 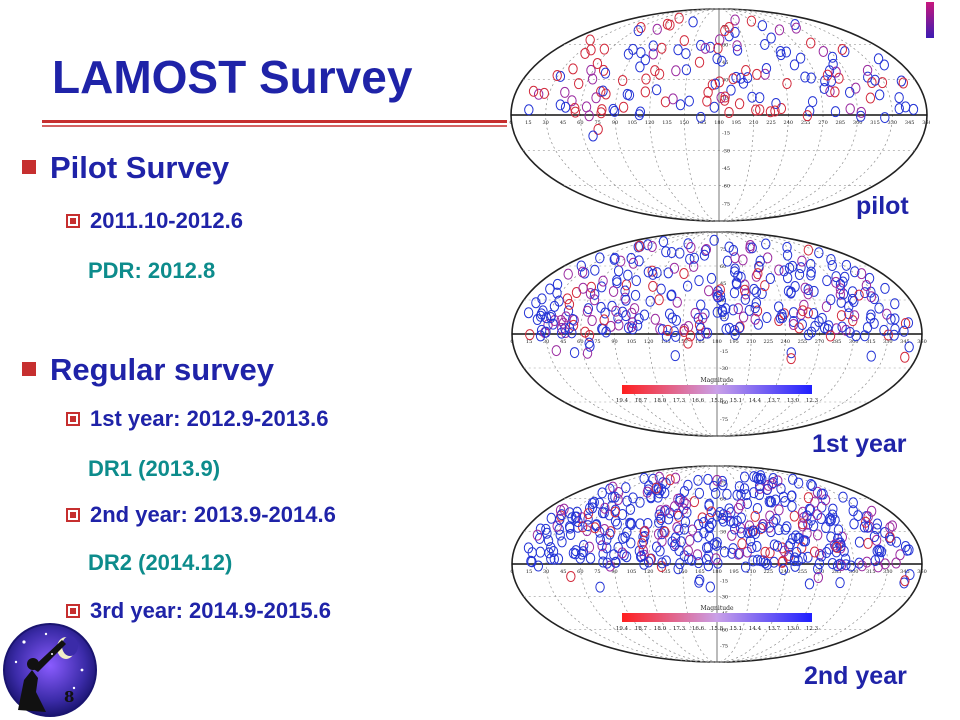 I want to click on latitude-tick-label: -15, so click(x=724, y=581).